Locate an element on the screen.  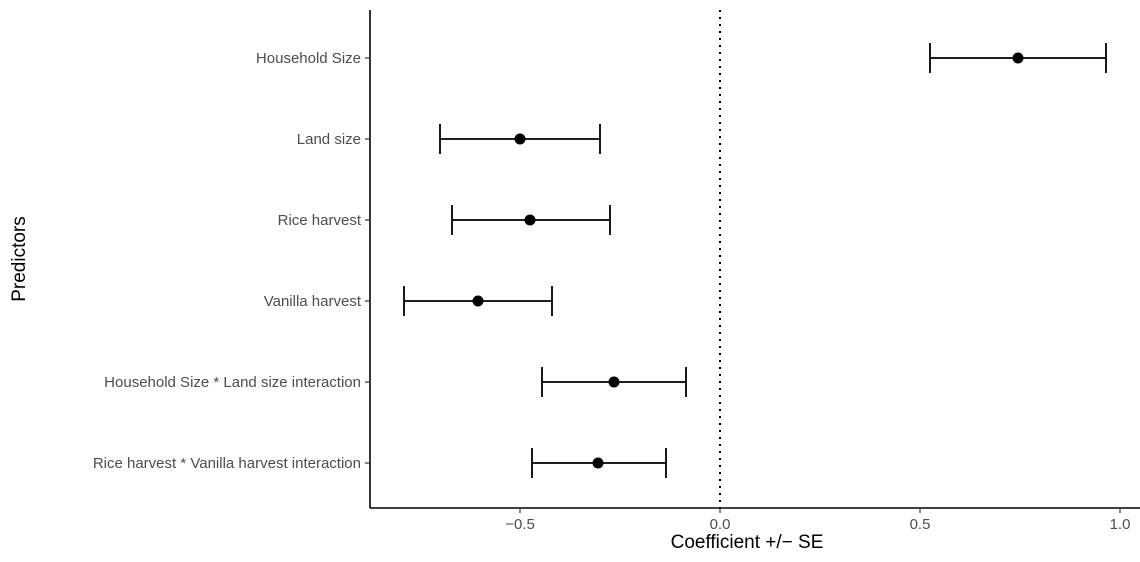
y-tick-label: Land size is located at coordinates (329, 139).